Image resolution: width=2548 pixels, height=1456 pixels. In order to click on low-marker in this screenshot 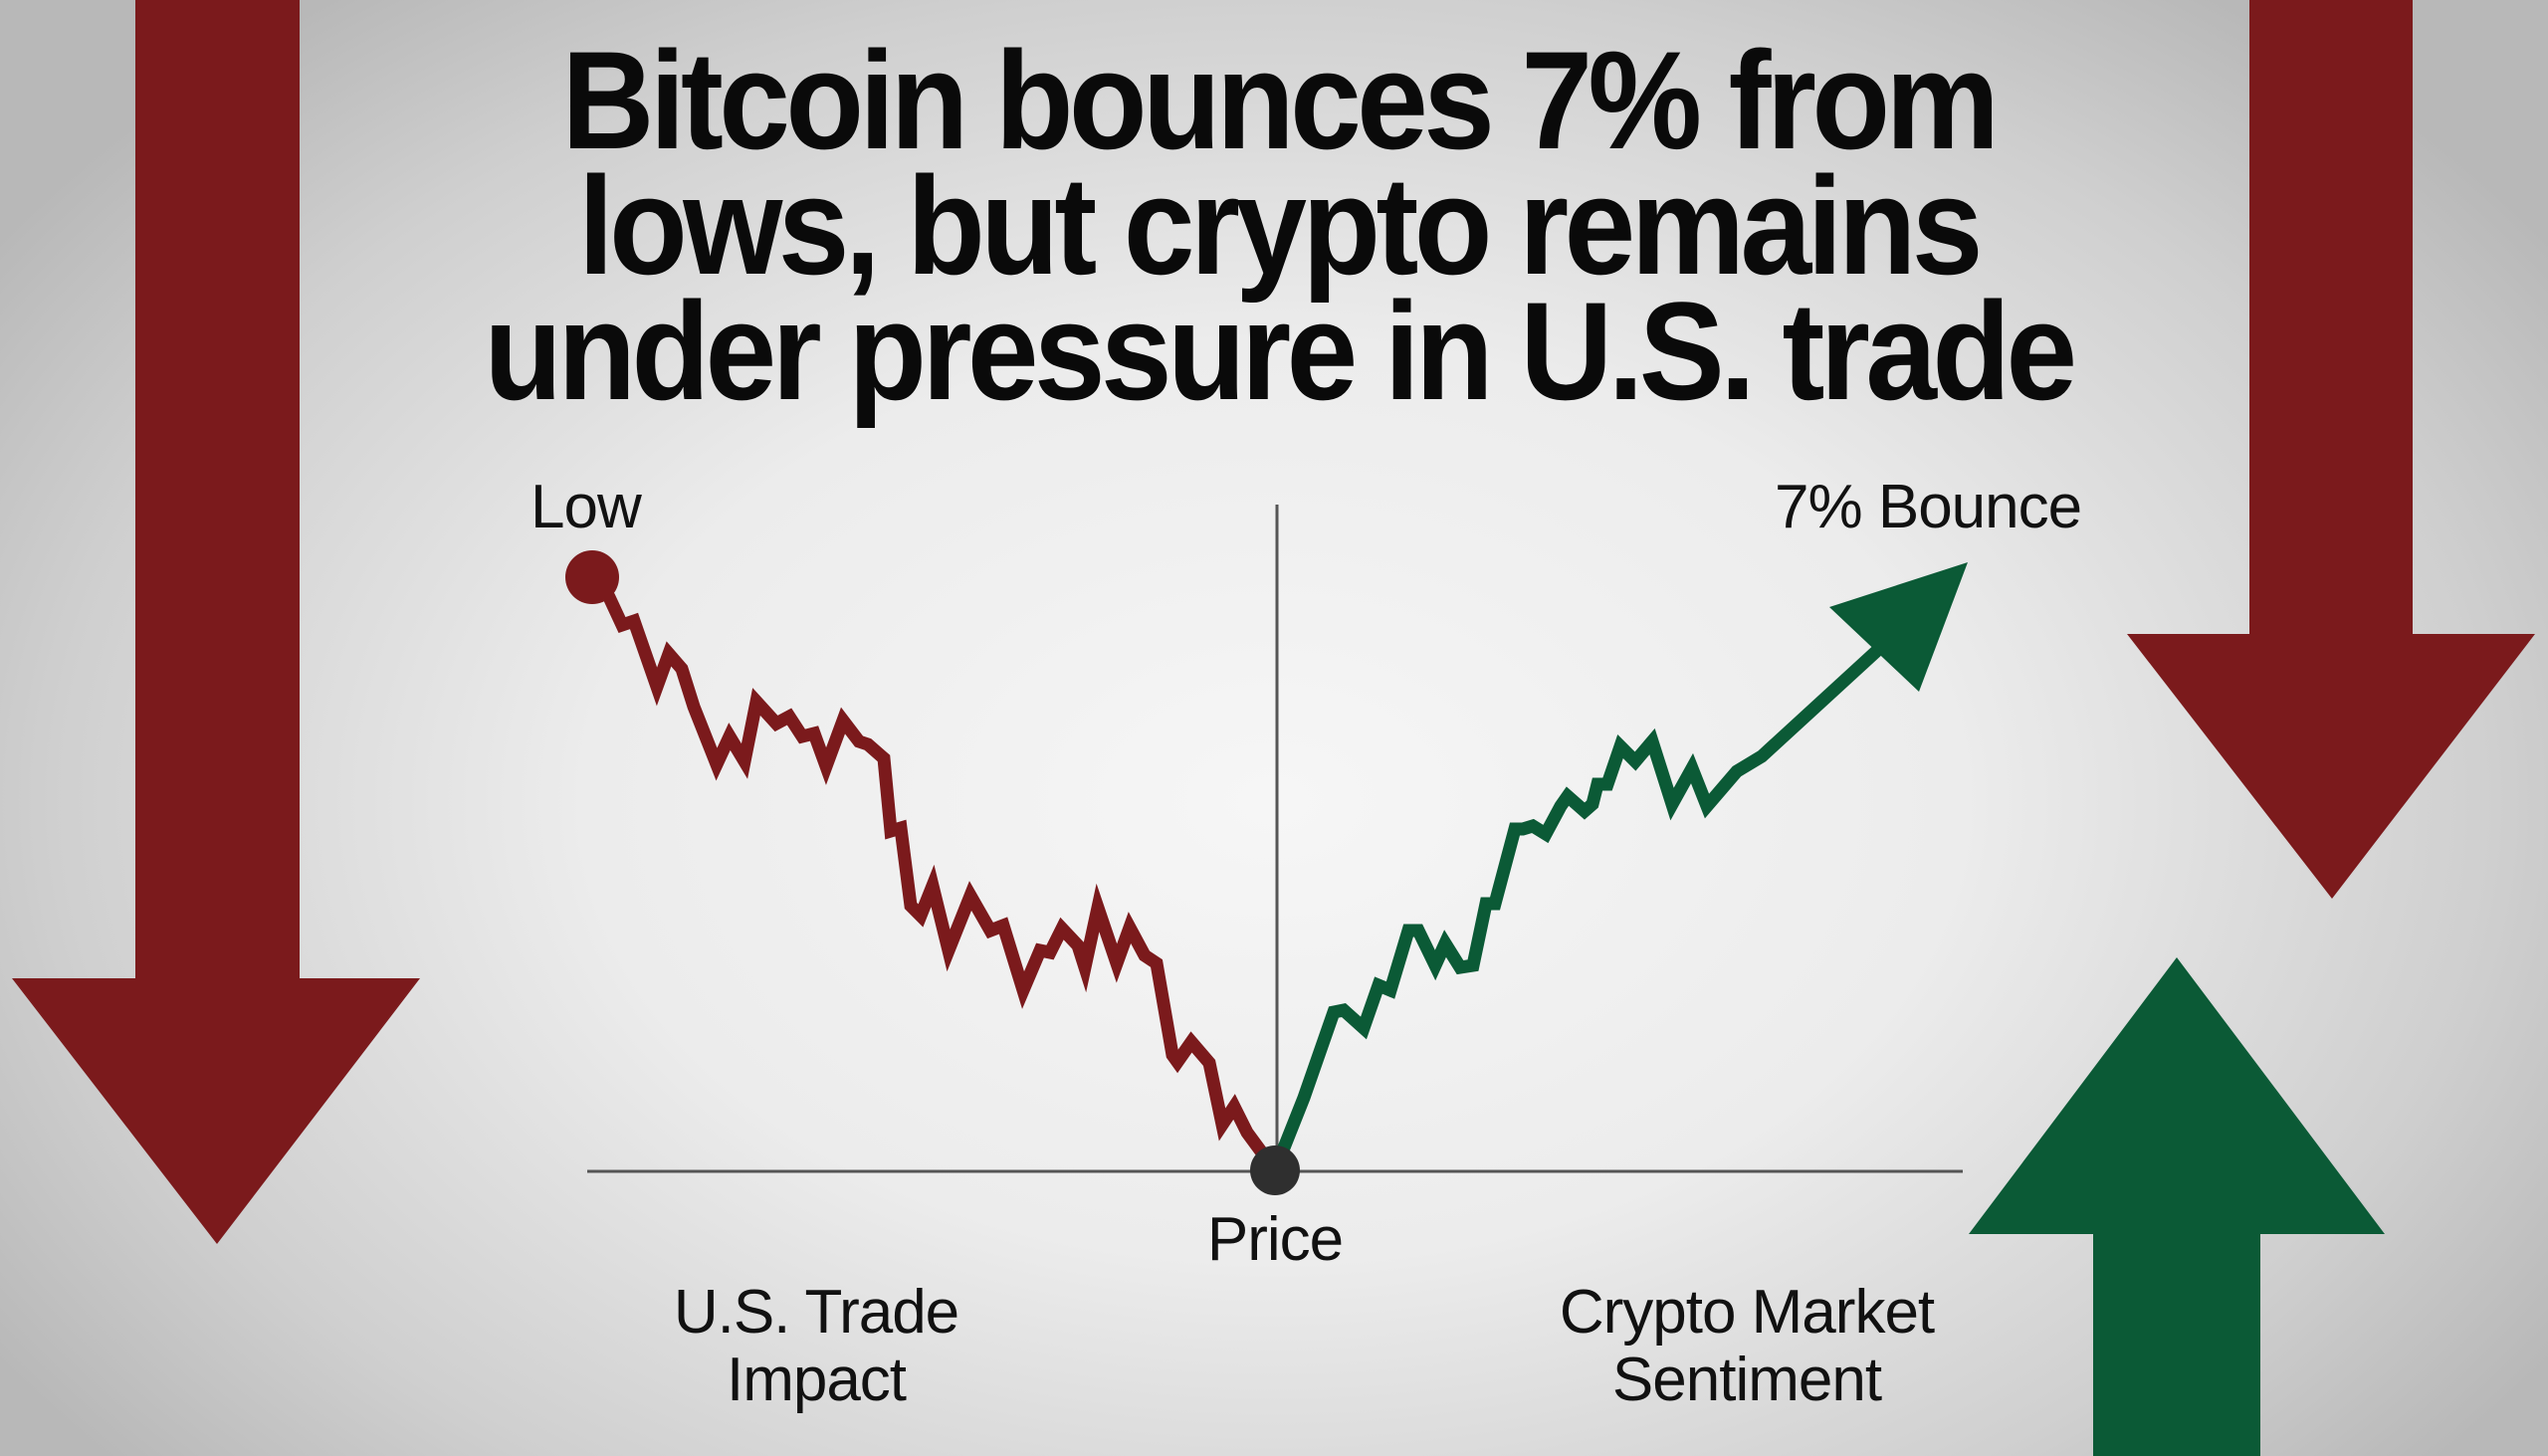, I will do `click(592, 577)`.